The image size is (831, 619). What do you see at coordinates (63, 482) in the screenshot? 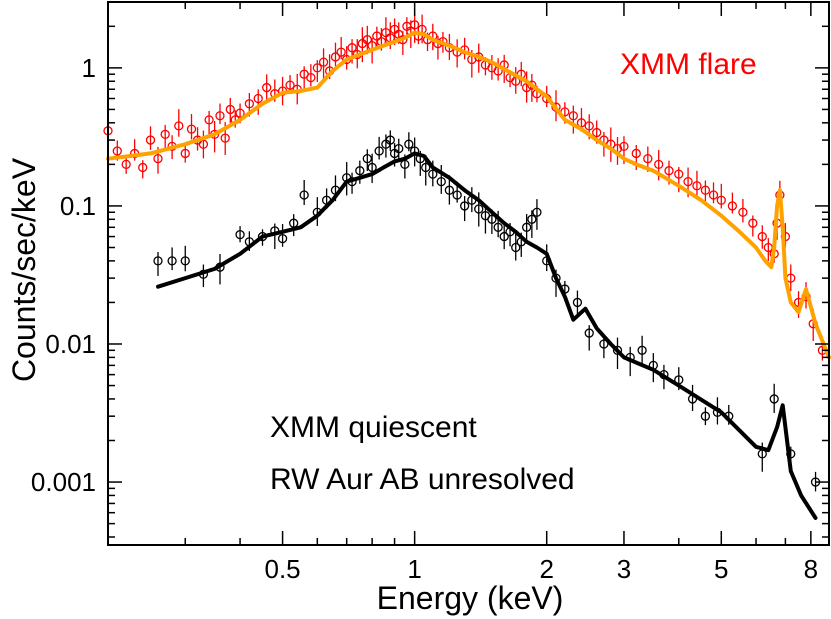
I see `y-tick-label: 0.001` at bounding box center [63, 482].